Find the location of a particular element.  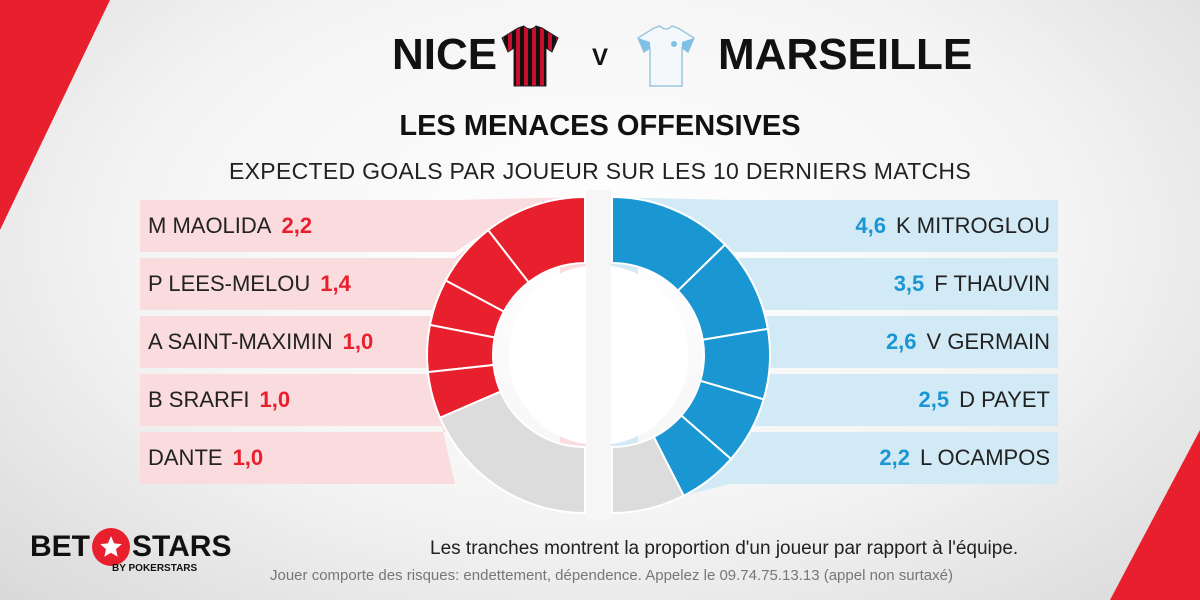

right-player-label-3: 2,5 D PAYET is located at coordinates (984, 400).